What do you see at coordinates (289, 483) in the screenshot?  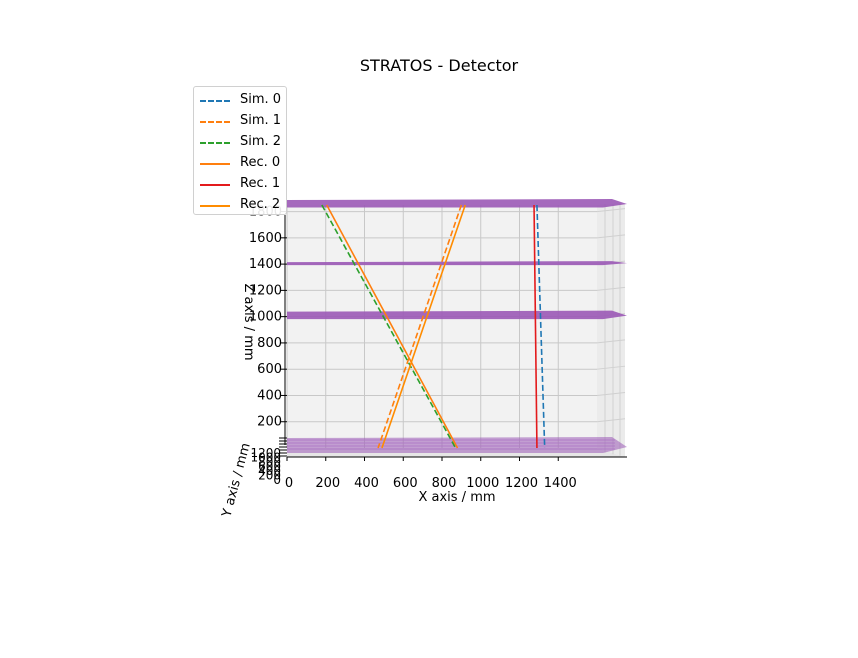 I see `x-tick-label: 0` at bounding box center [289, 483].